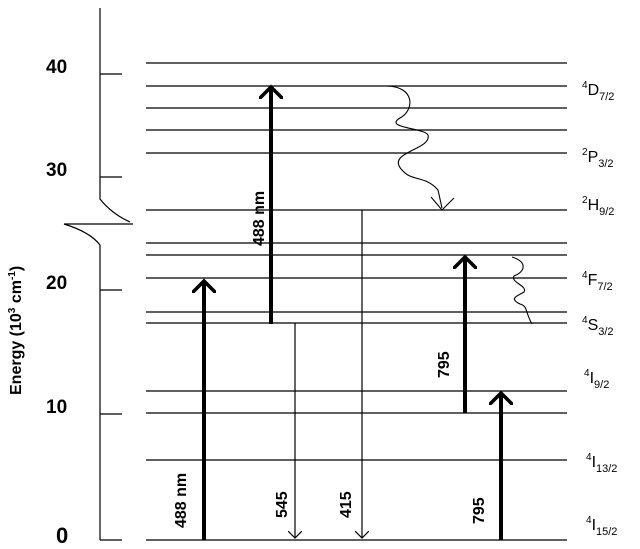 This screenshot has width=640, height=549. I want to click on axis-upper-segment, so click(115, 115).